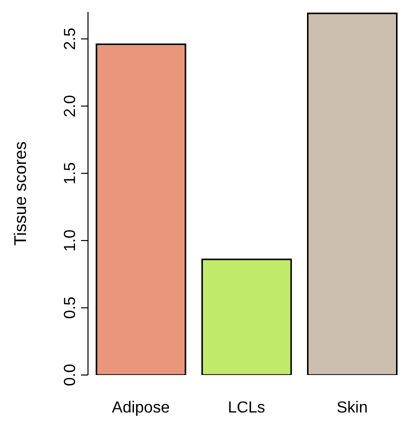 The height and width of the screenshot is (429, 413). I want to click on x-tick-label: Adipose, so click(141, 407).